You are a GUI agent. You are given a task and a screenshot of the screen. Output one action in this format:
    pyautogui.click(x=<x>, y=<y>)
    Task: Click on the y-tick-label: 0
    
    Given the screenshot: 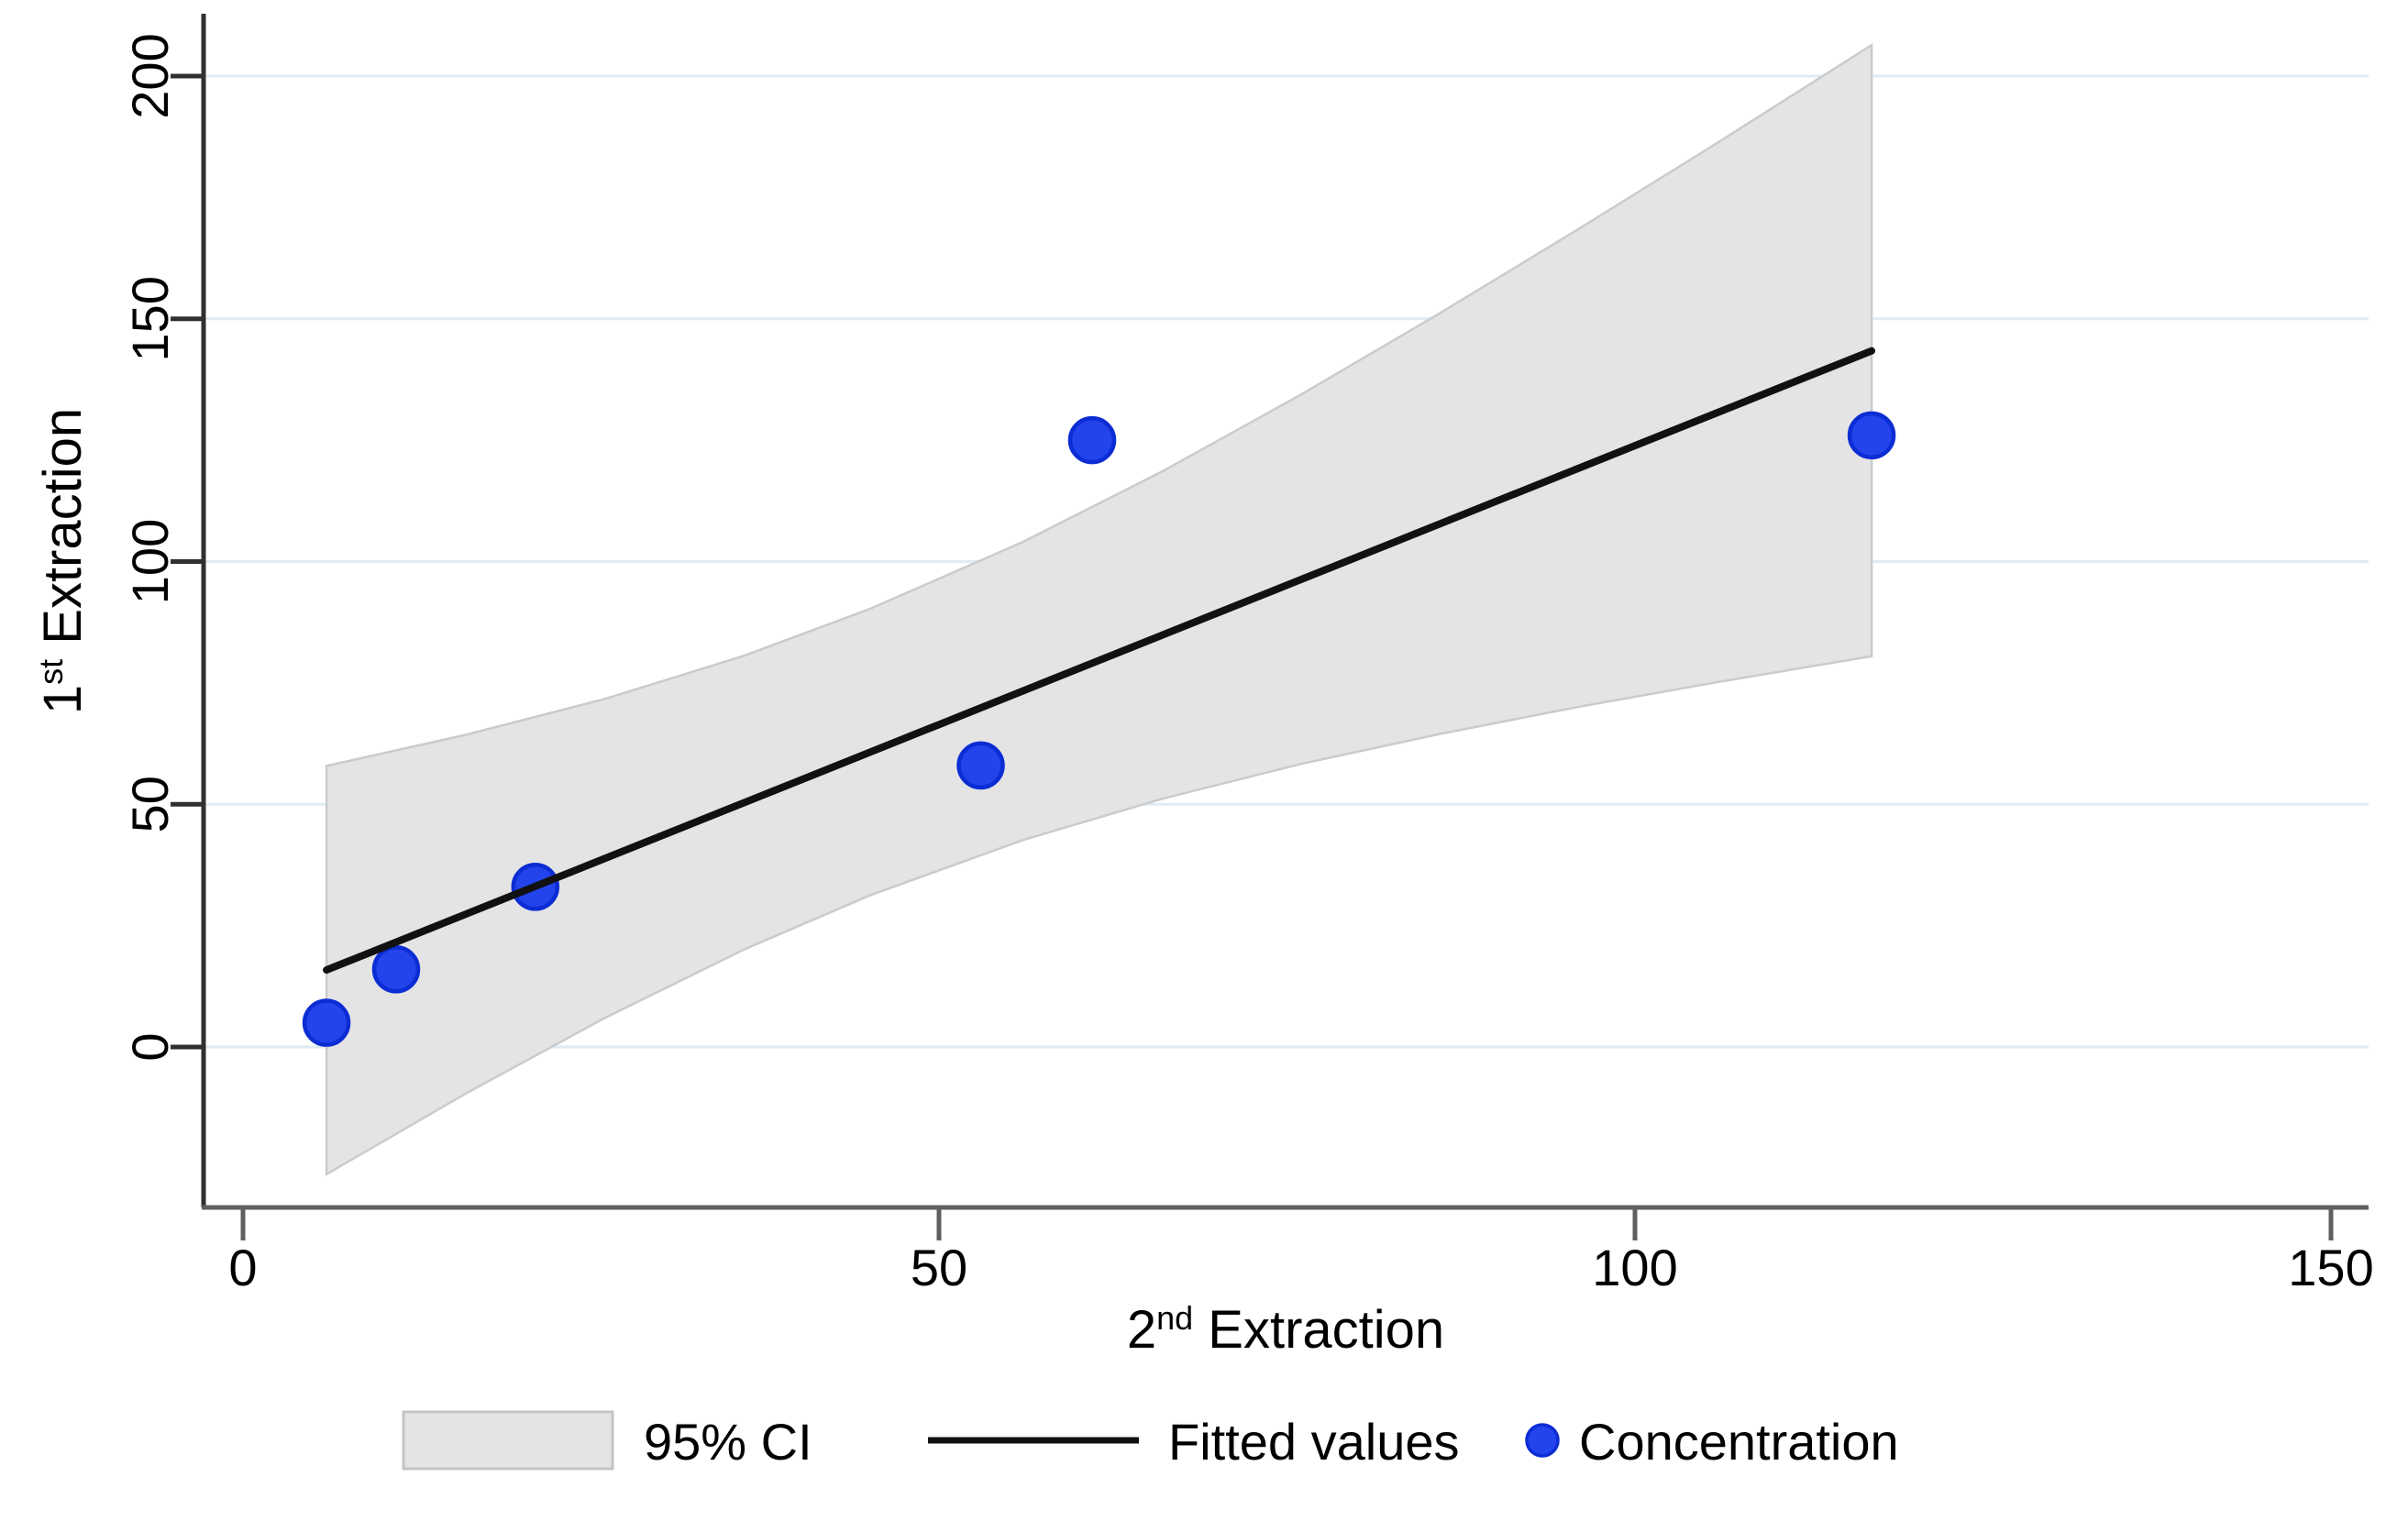 What is the action you would take?
    pyautogui.click(x=150, y=1046)
    